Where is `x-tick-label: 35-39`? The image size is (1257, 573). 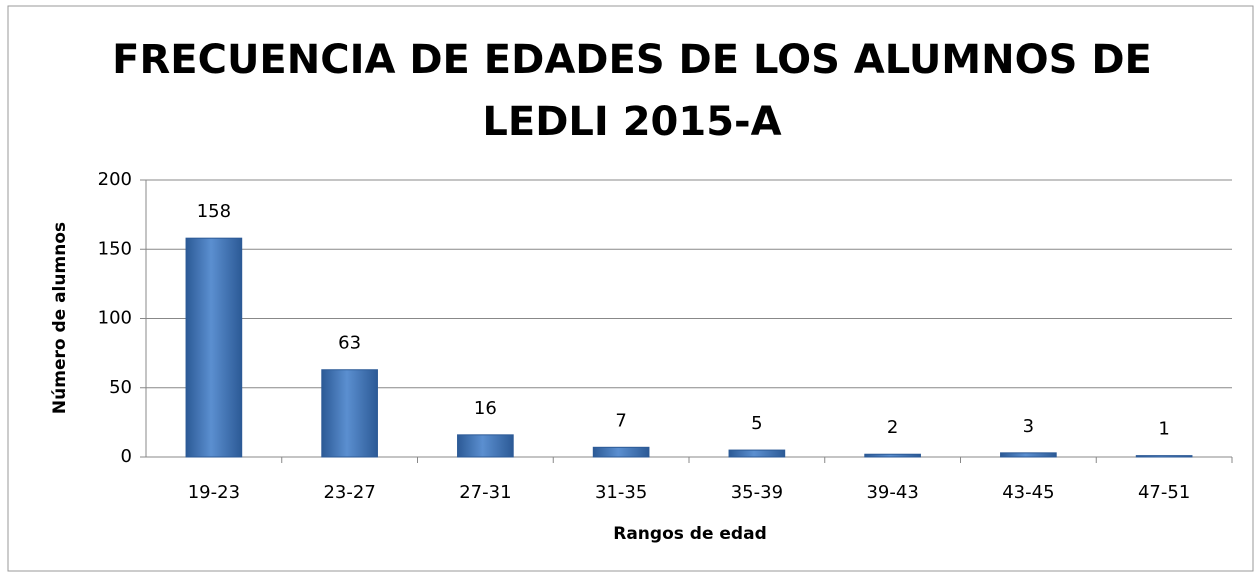
x-tick-label: 35-39 is located at coordinates (757, 492).